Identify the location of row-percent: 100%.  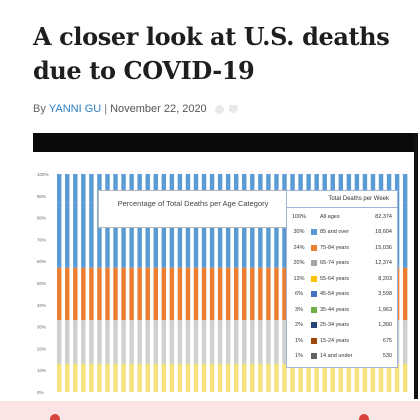
(299, 216).